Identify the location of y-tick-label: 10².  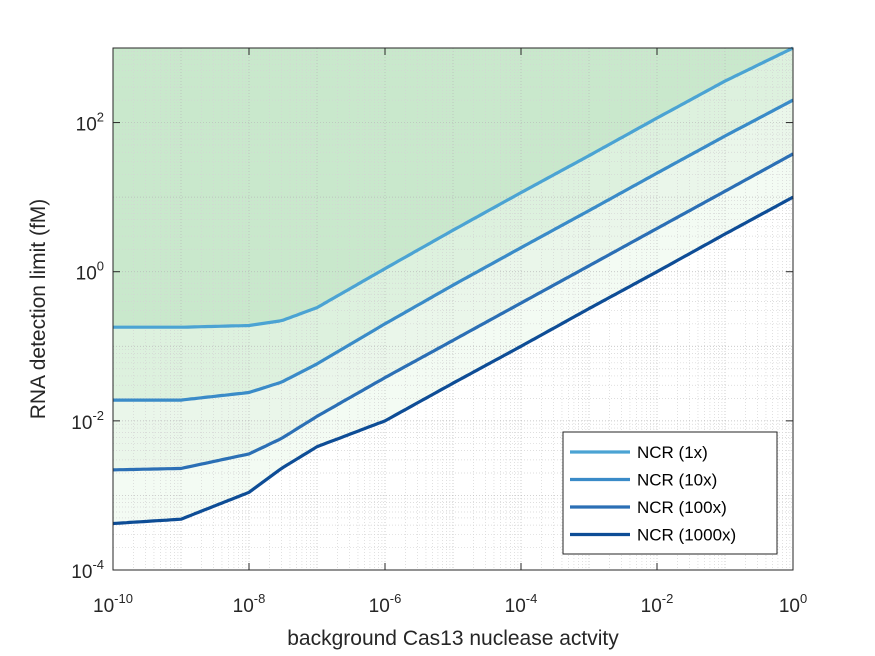
(90, 123).